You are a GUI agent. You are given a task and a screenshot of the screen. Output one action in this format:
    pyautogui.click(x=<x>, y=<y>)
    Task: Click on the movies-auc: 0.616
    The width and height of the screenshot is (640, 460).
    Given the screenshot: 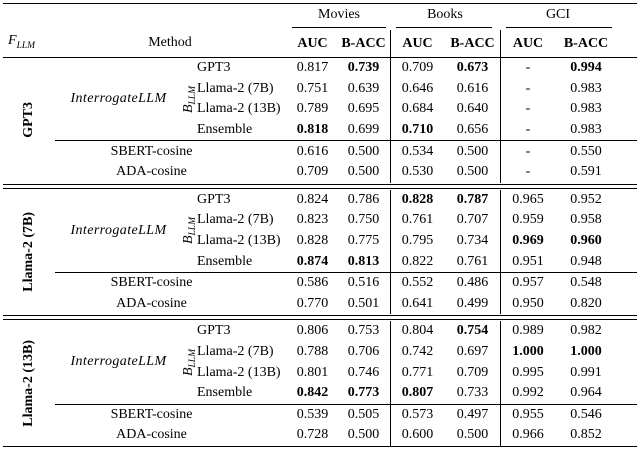 What is the action you would take?
    pyautogui.click(x=312, y=151)
    